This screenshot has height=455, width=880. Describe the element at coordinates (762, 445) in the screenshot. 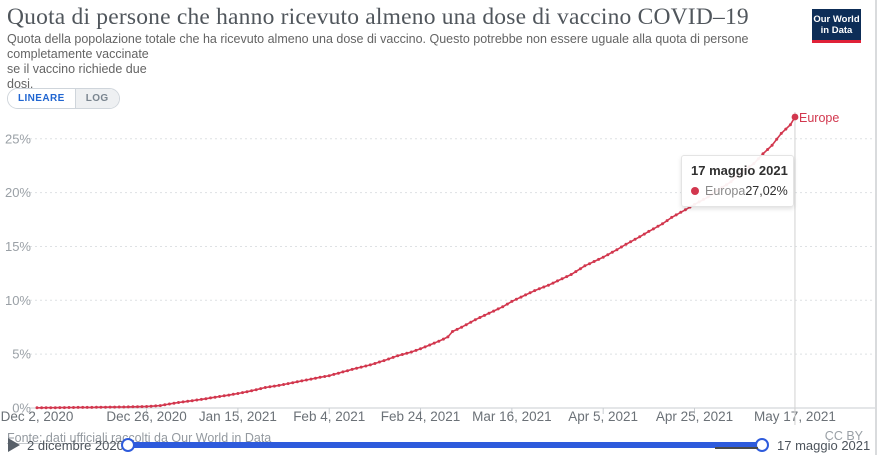

I see `timeline-end-handle` at that location.